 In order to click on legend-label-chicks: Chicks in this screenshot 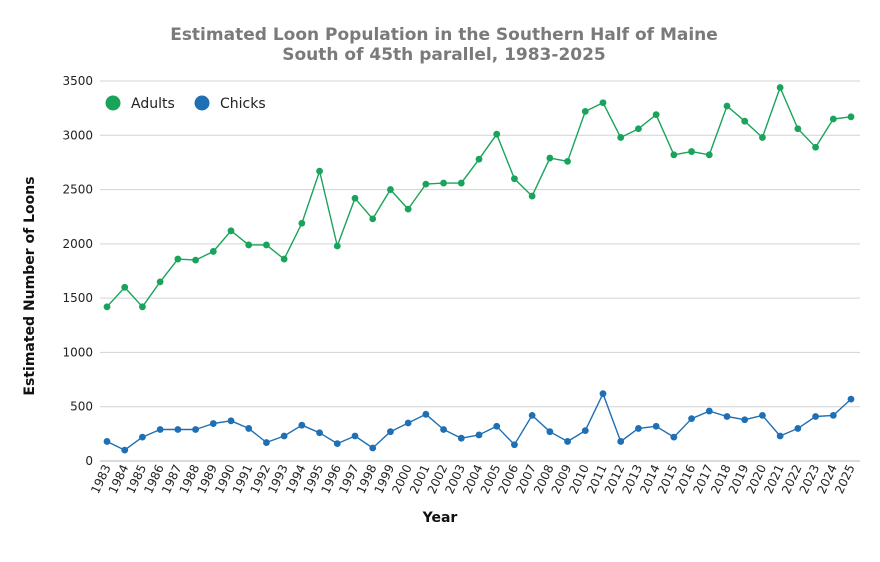, I will do `click(243, 104)`.